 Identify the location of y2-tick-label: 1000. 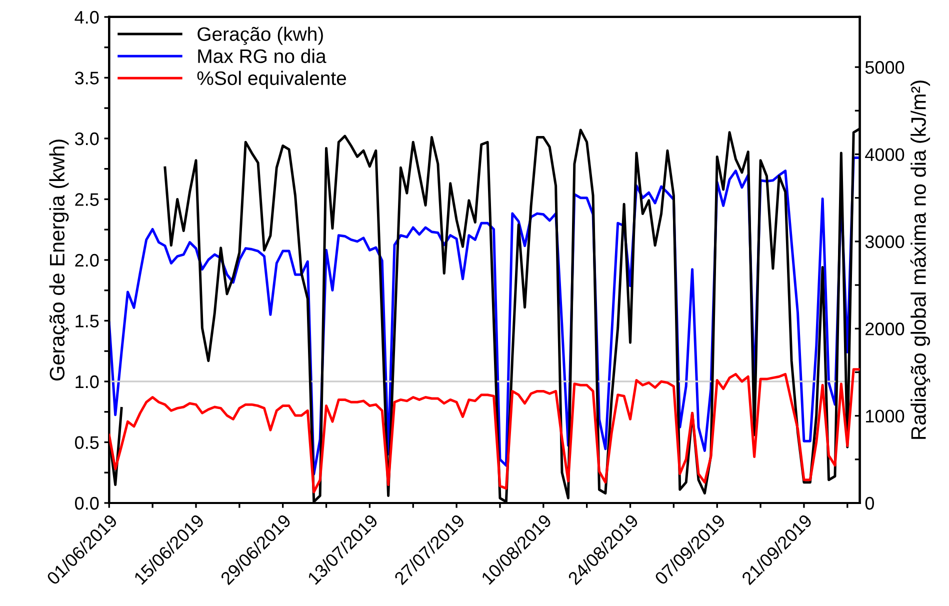
(885, 416).